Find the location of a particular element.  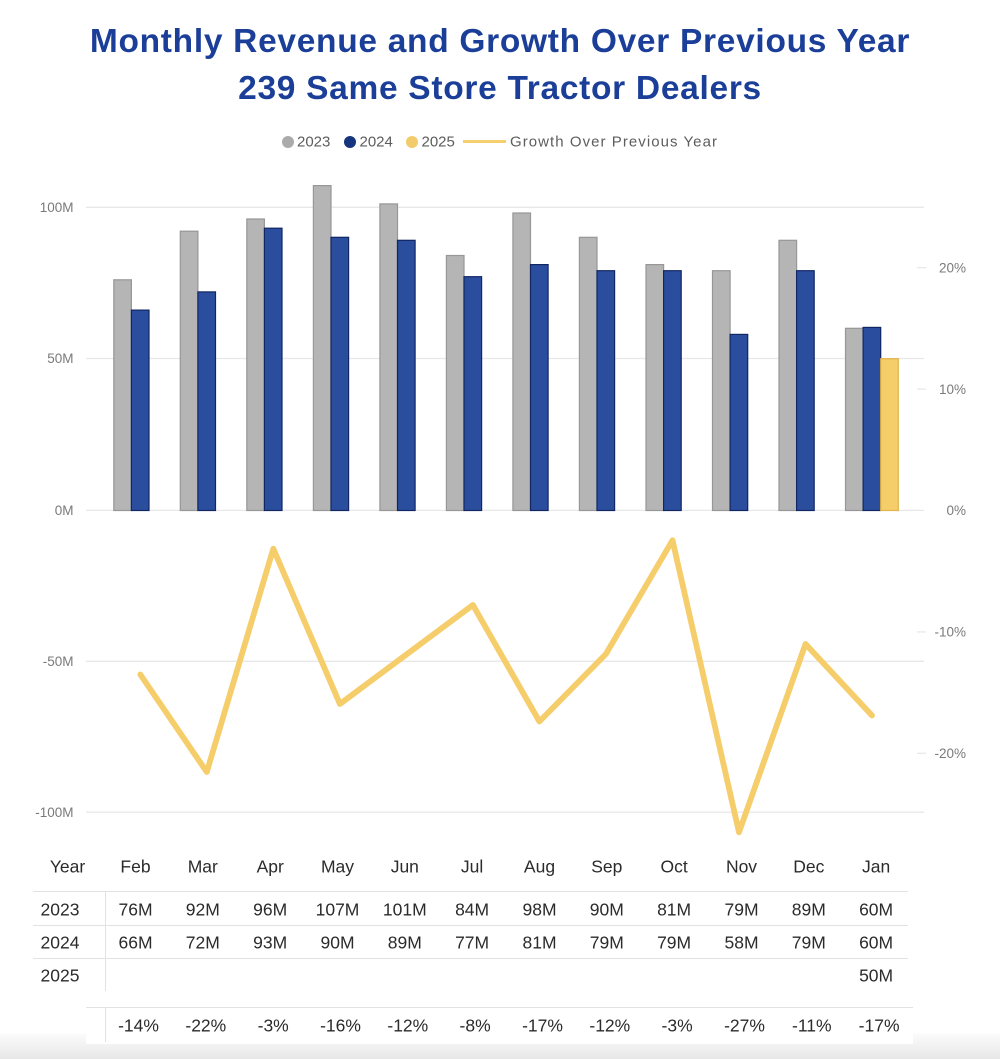

svg-text: -100M is located at coordinates (54, 812).